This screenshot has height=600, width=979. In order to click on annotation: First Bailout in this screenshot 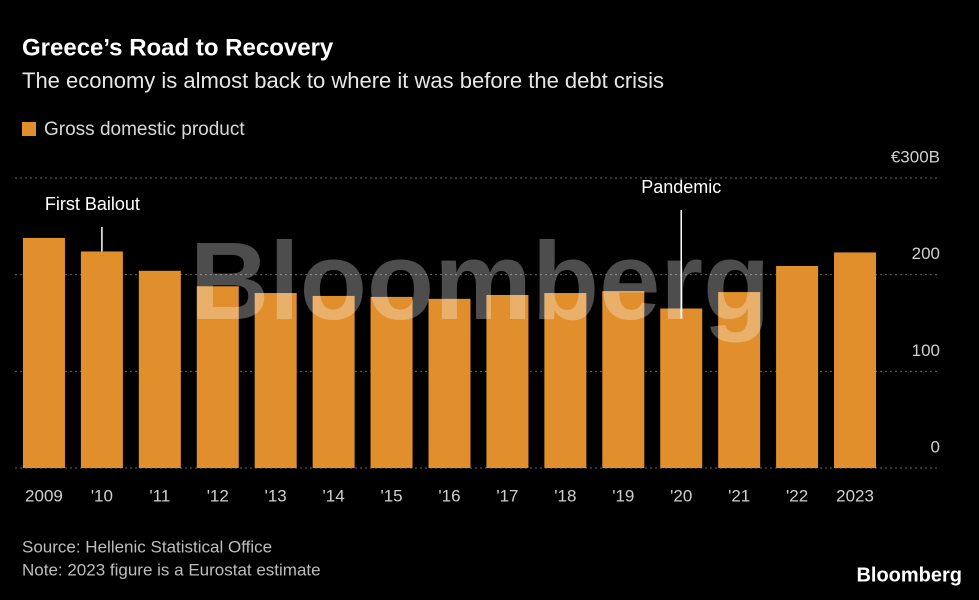, I will do `click(92, 204)`.